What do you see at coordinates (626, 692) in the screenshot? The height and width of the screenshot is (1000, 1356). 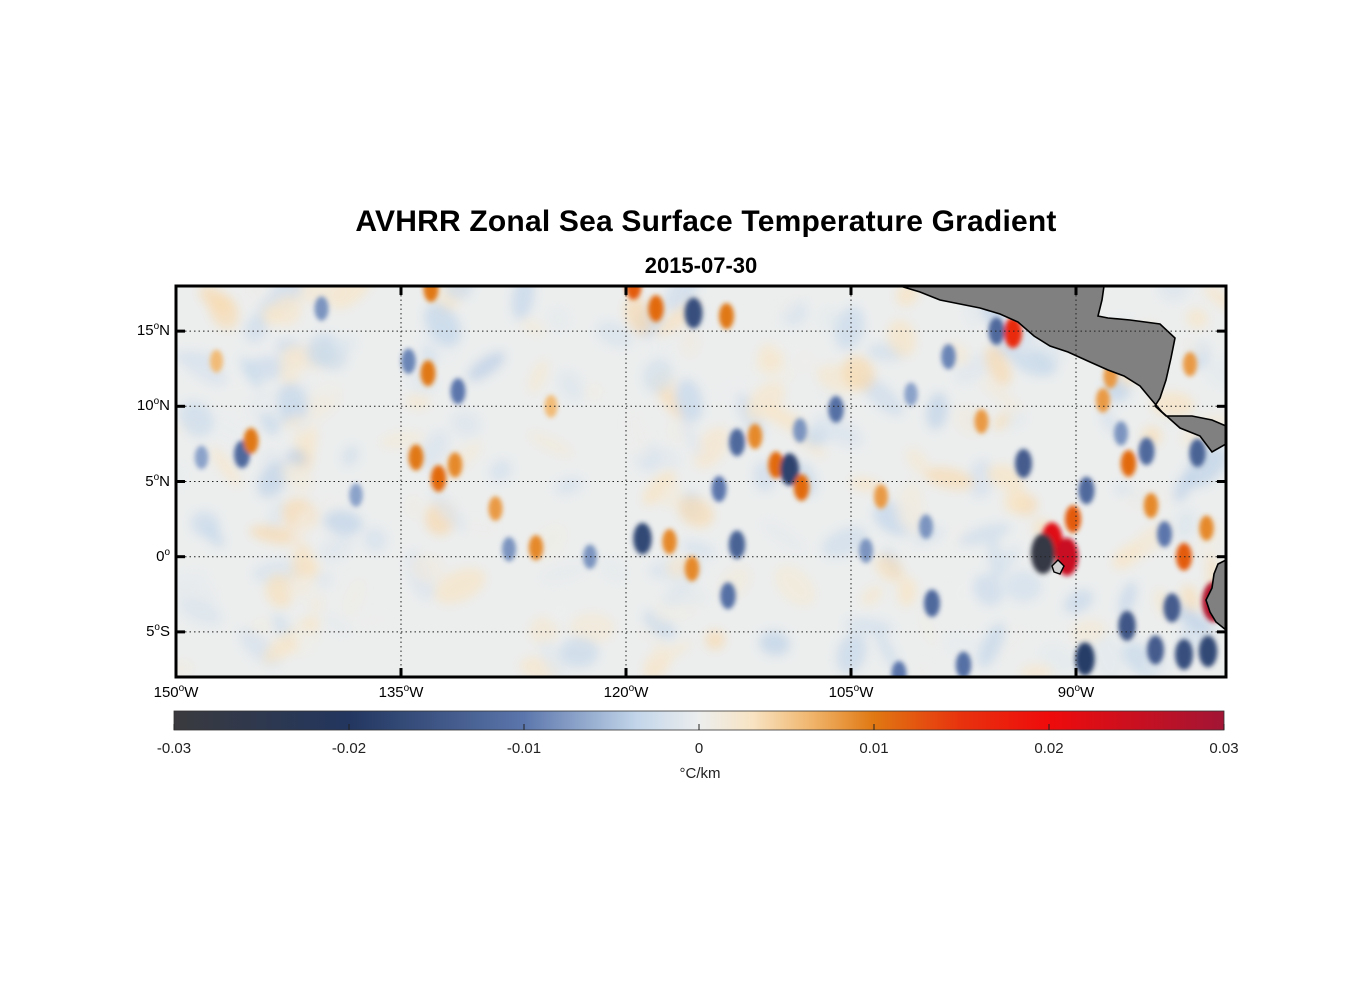 I see `longitude-label: 120oW` at bounding box center [626, 692].